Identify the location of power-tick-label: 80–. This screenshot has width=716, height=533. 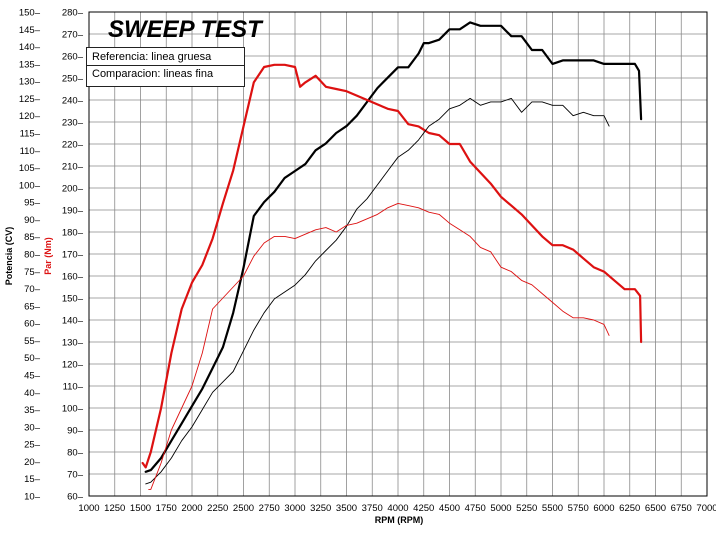
(32, 255).